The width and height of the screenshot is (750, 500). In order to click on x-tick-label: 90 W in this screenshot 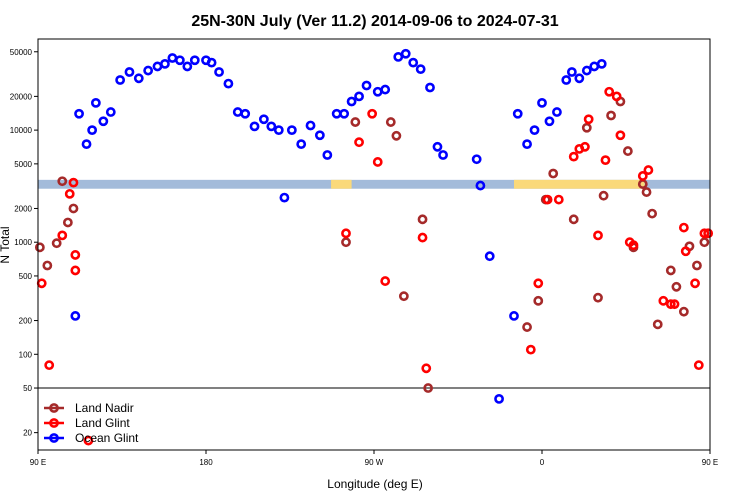, I will do `click(374, 462)`.